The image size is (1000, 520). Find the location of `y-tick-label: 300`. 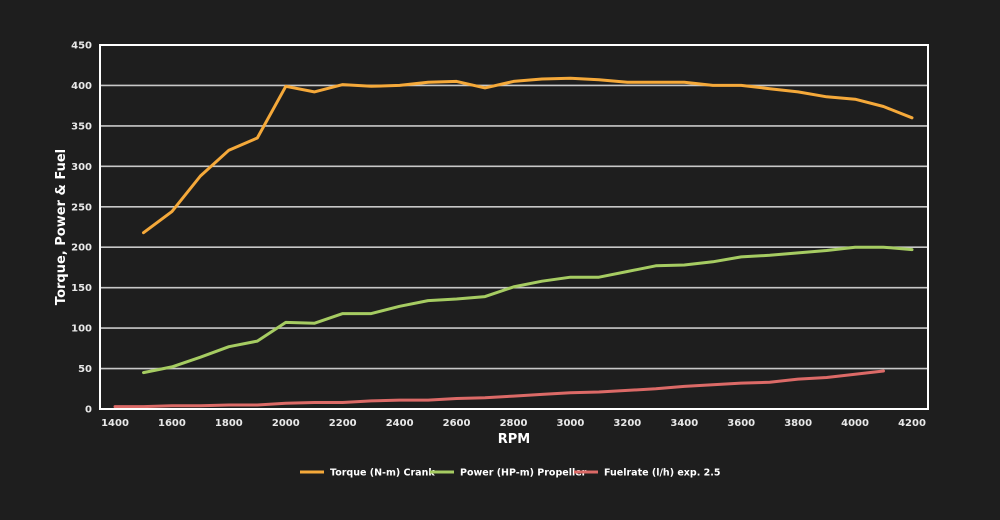

y-tick-label: 300 is located at coordinates (81, 167).